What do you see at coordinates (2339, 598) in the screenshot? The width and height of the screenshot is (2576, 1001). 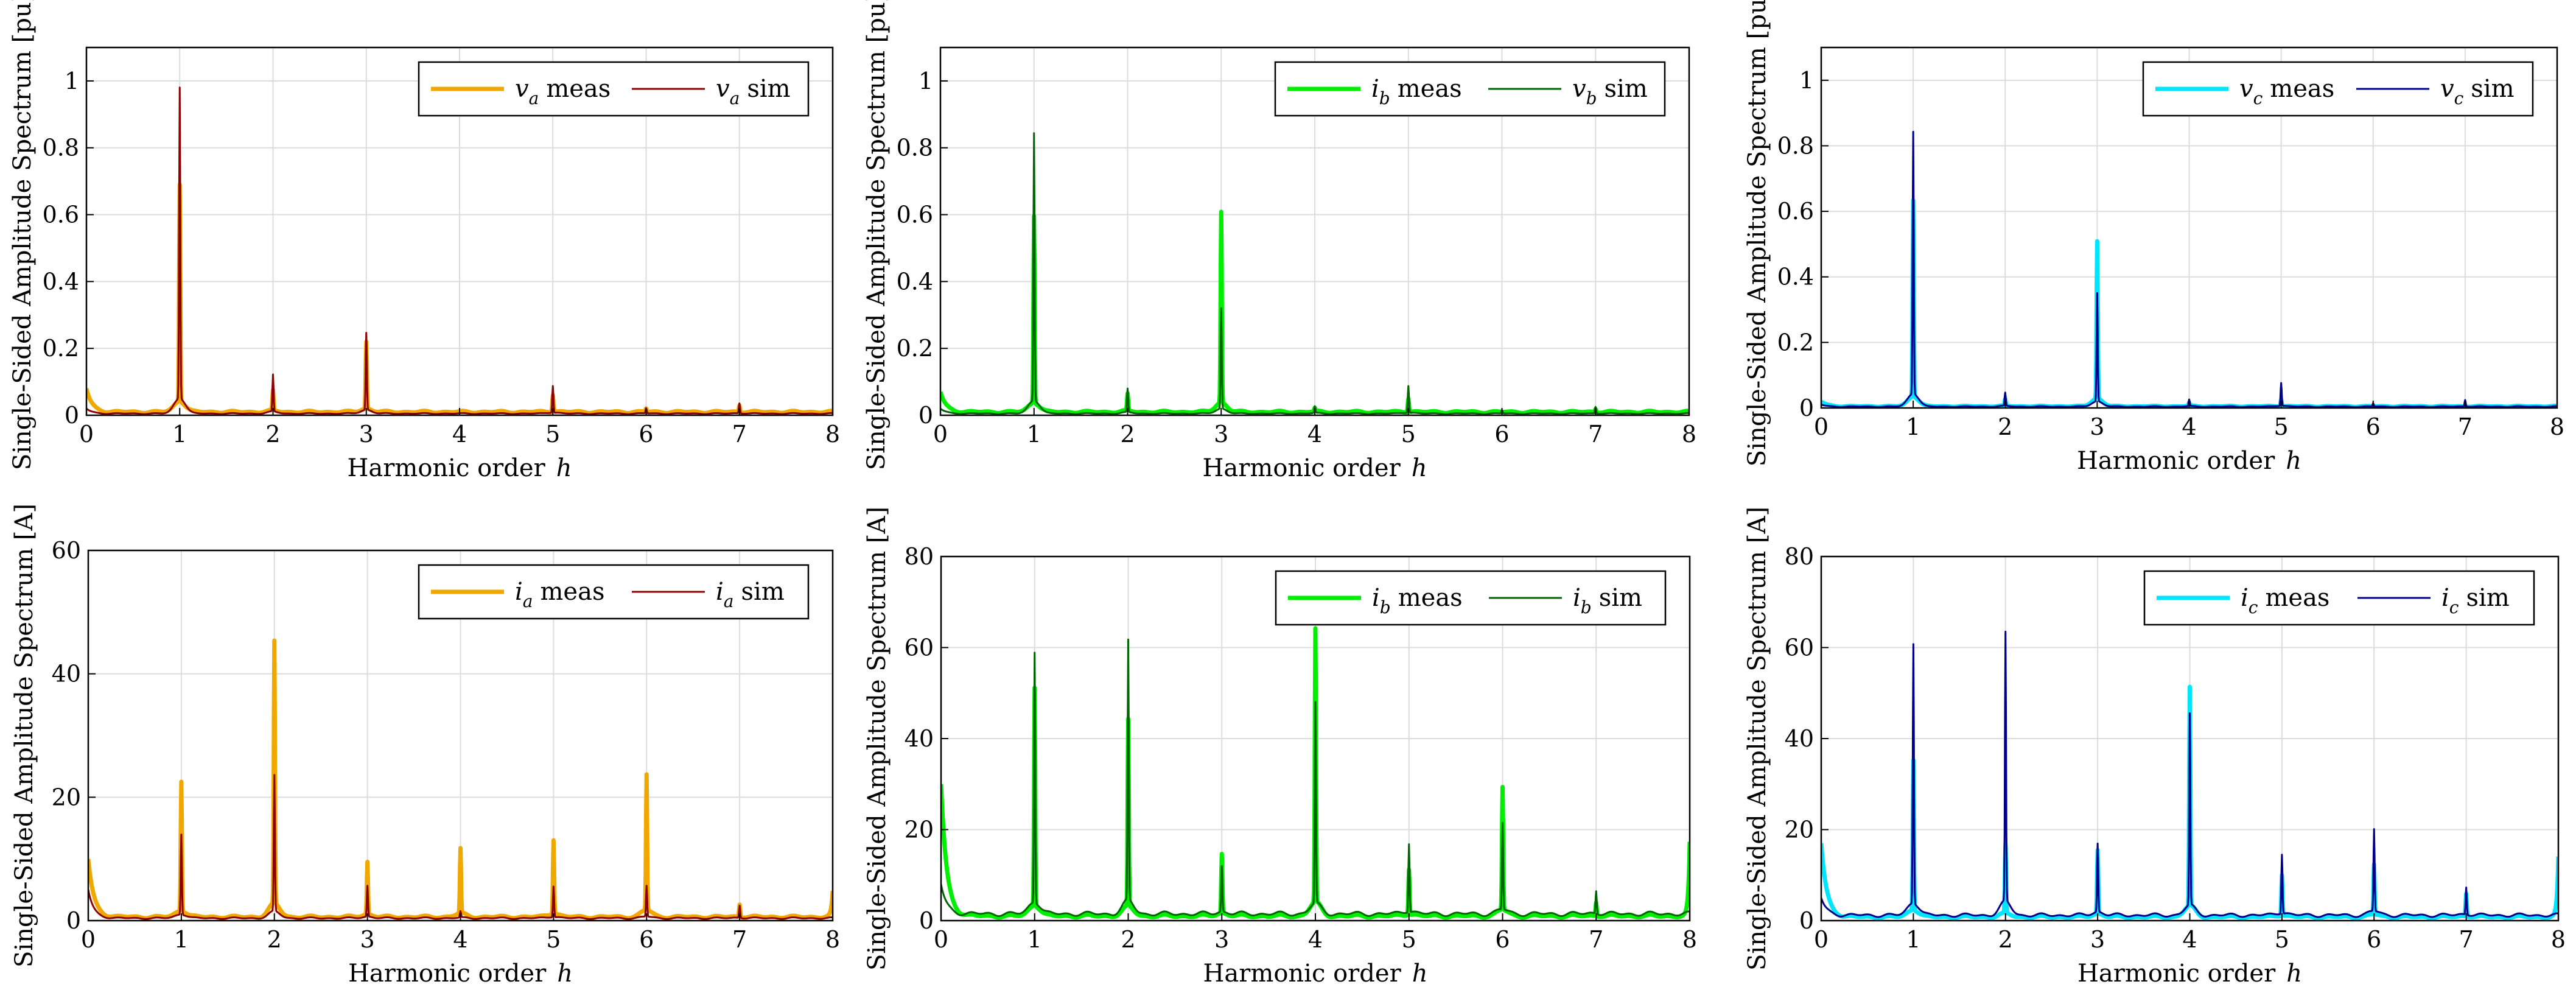 I see `legend: ic meas ic sim` at bounding box center [2339, 598].